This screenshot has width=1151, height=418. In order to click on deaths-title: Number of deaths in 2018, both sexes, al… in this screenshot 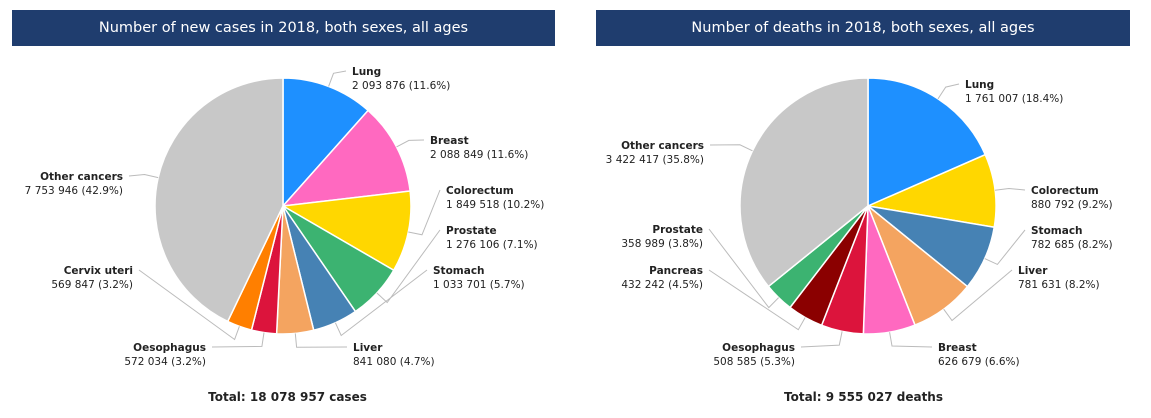, I will do `click(863, 28)`.